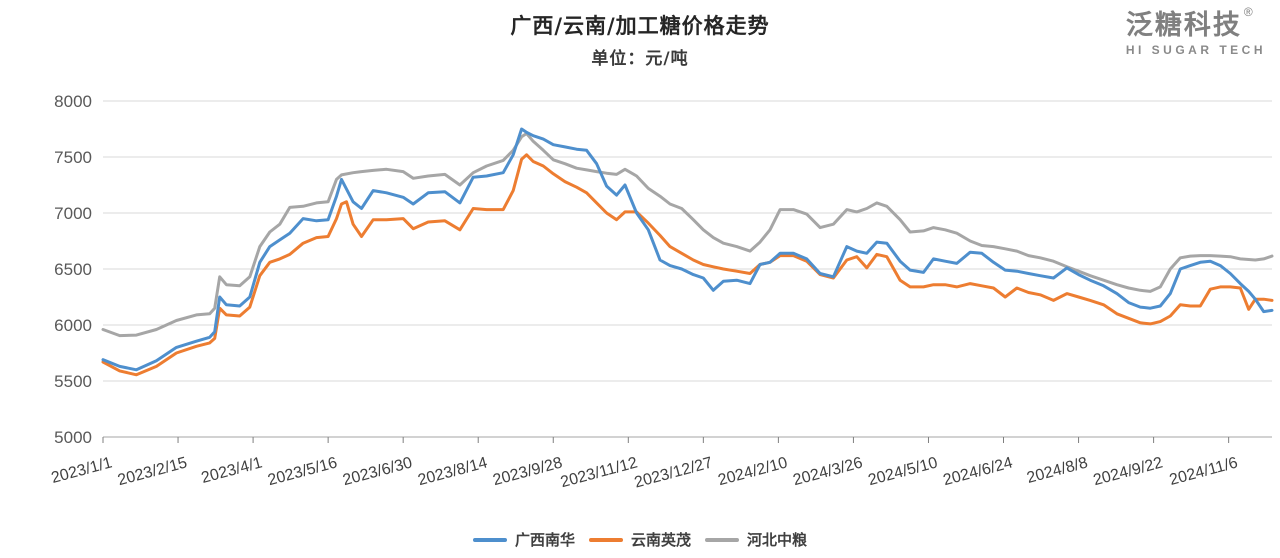  I want to click on x-tick-label: 2024/3/26, so click(827, 471).